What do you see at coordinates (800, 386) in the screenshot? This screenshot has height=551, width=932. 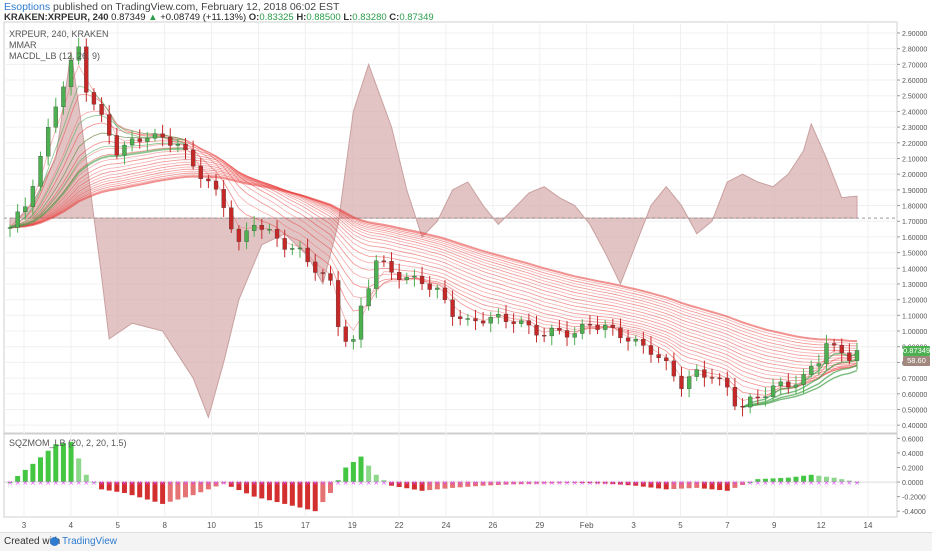 I see `ribbon-green-line` at bounding box center [800, 386].